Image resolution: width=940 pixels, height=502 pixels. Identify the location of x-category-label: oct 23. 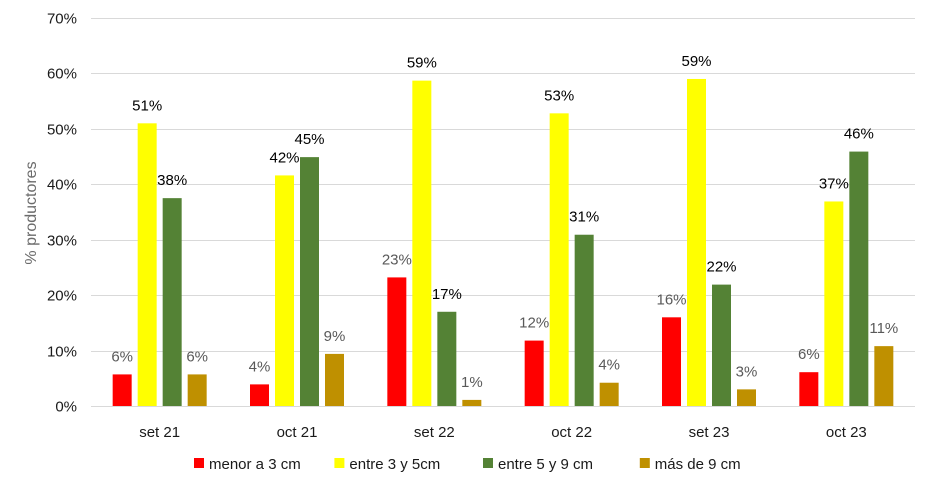
(846, 432).